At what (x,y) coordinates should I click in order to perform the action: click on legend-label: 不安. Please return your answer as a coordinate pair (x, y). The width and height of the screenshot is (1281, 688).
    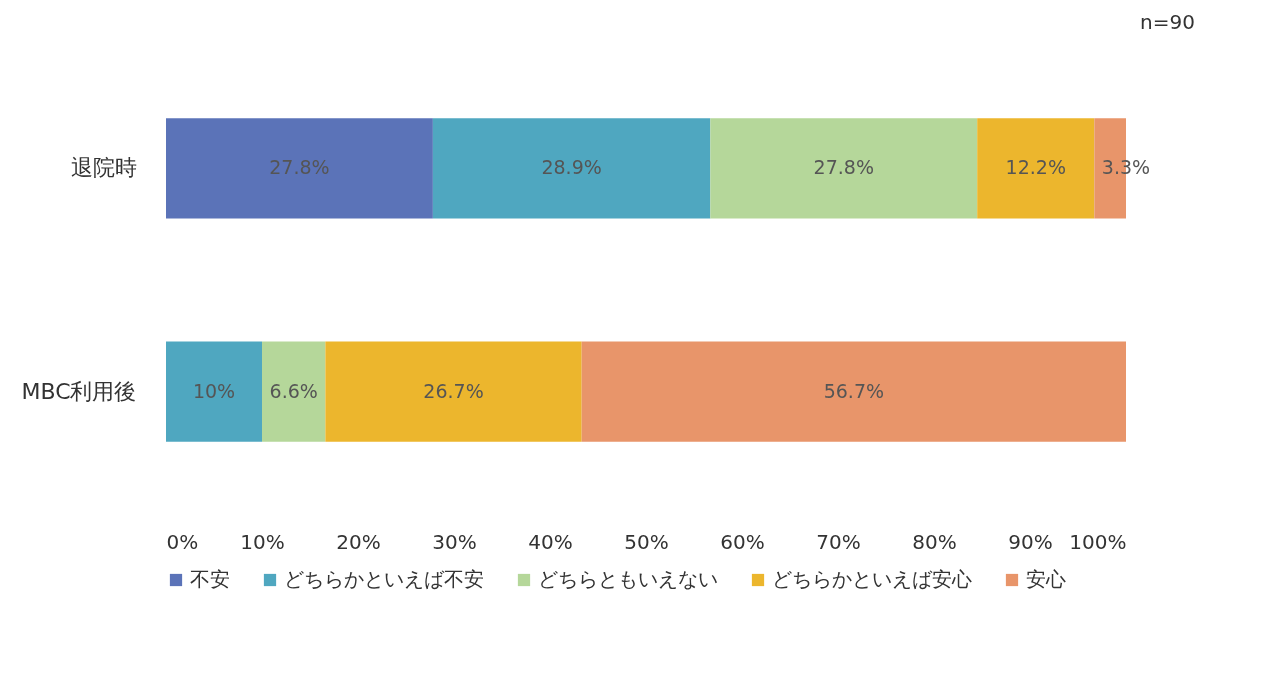
    Looking at the image, I should click on (210, 579).